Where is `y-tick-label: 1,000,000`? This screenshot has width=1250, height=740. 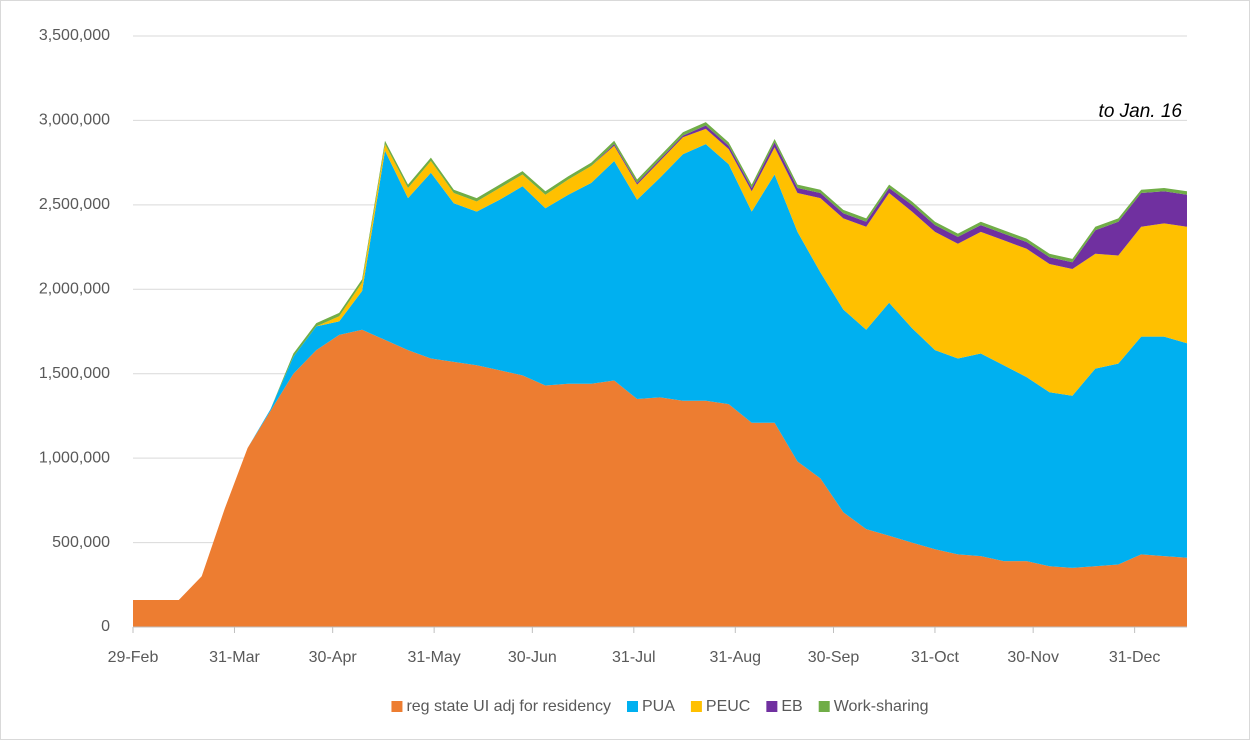
y-tick-label: 1,000,000 is located at coordinates (74, 457).